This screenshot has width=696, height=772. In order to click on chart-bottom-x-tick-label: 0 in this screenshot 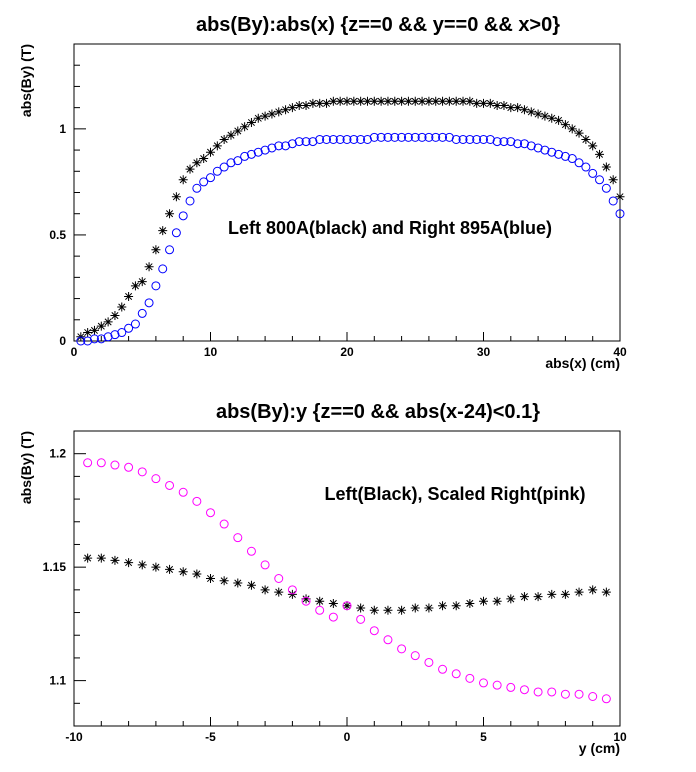, I will do `click(347, 737)`.